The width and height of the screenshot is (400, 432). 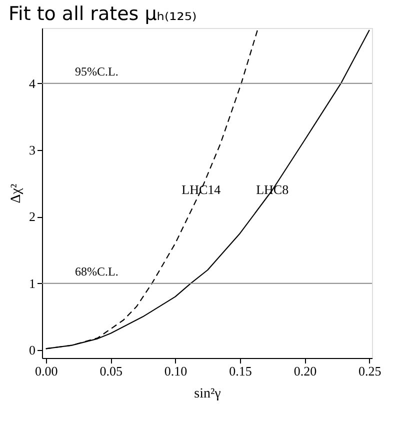 What do you see at coordinates (32, 150) in the screenshot?
I see `y-tick-label: 3` at bounding box center [32, 150].